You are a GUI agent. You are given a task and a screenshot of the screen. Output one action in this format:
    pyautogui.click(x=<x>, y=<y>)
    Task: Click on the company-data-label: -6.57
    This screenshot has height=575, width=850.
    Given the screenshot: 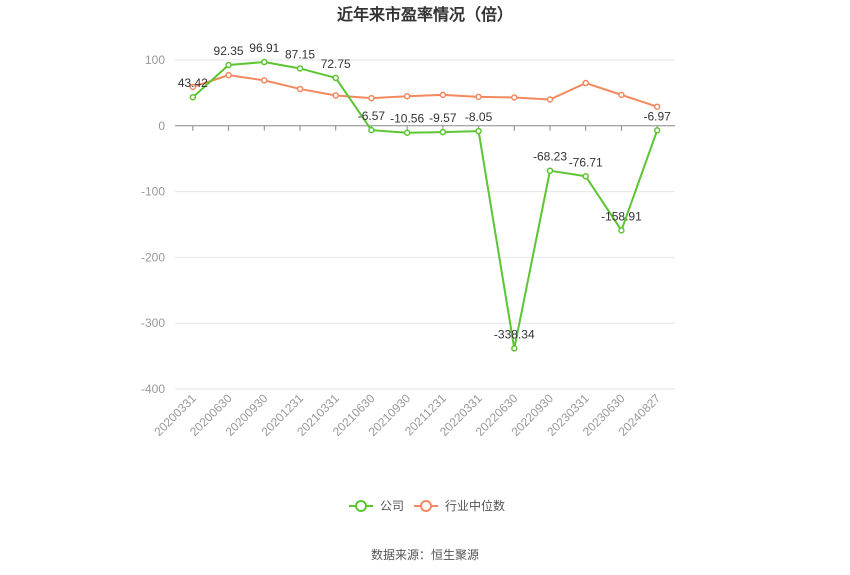 What is the action you would take?
    pyautogui.click(x=372, y=116)
    